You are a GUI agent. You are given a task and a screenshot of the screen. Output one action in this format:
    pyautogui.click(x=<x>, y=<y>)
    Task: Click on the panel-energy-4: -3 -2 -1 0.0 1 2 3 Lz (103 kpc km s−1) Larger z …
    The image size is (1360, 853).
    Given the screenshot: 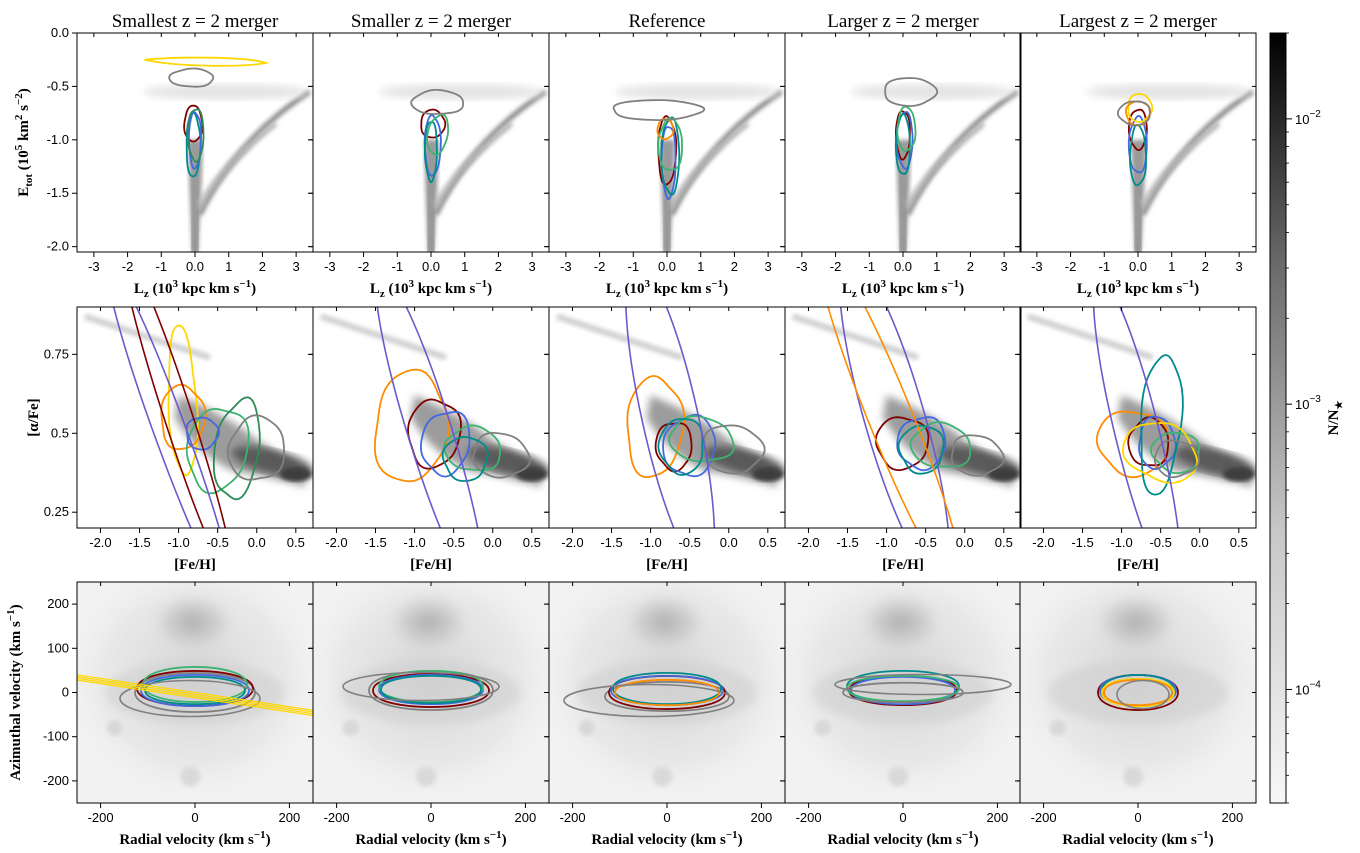 What is the action you would take?
    pyautogui.click(x=901, y=155)
    